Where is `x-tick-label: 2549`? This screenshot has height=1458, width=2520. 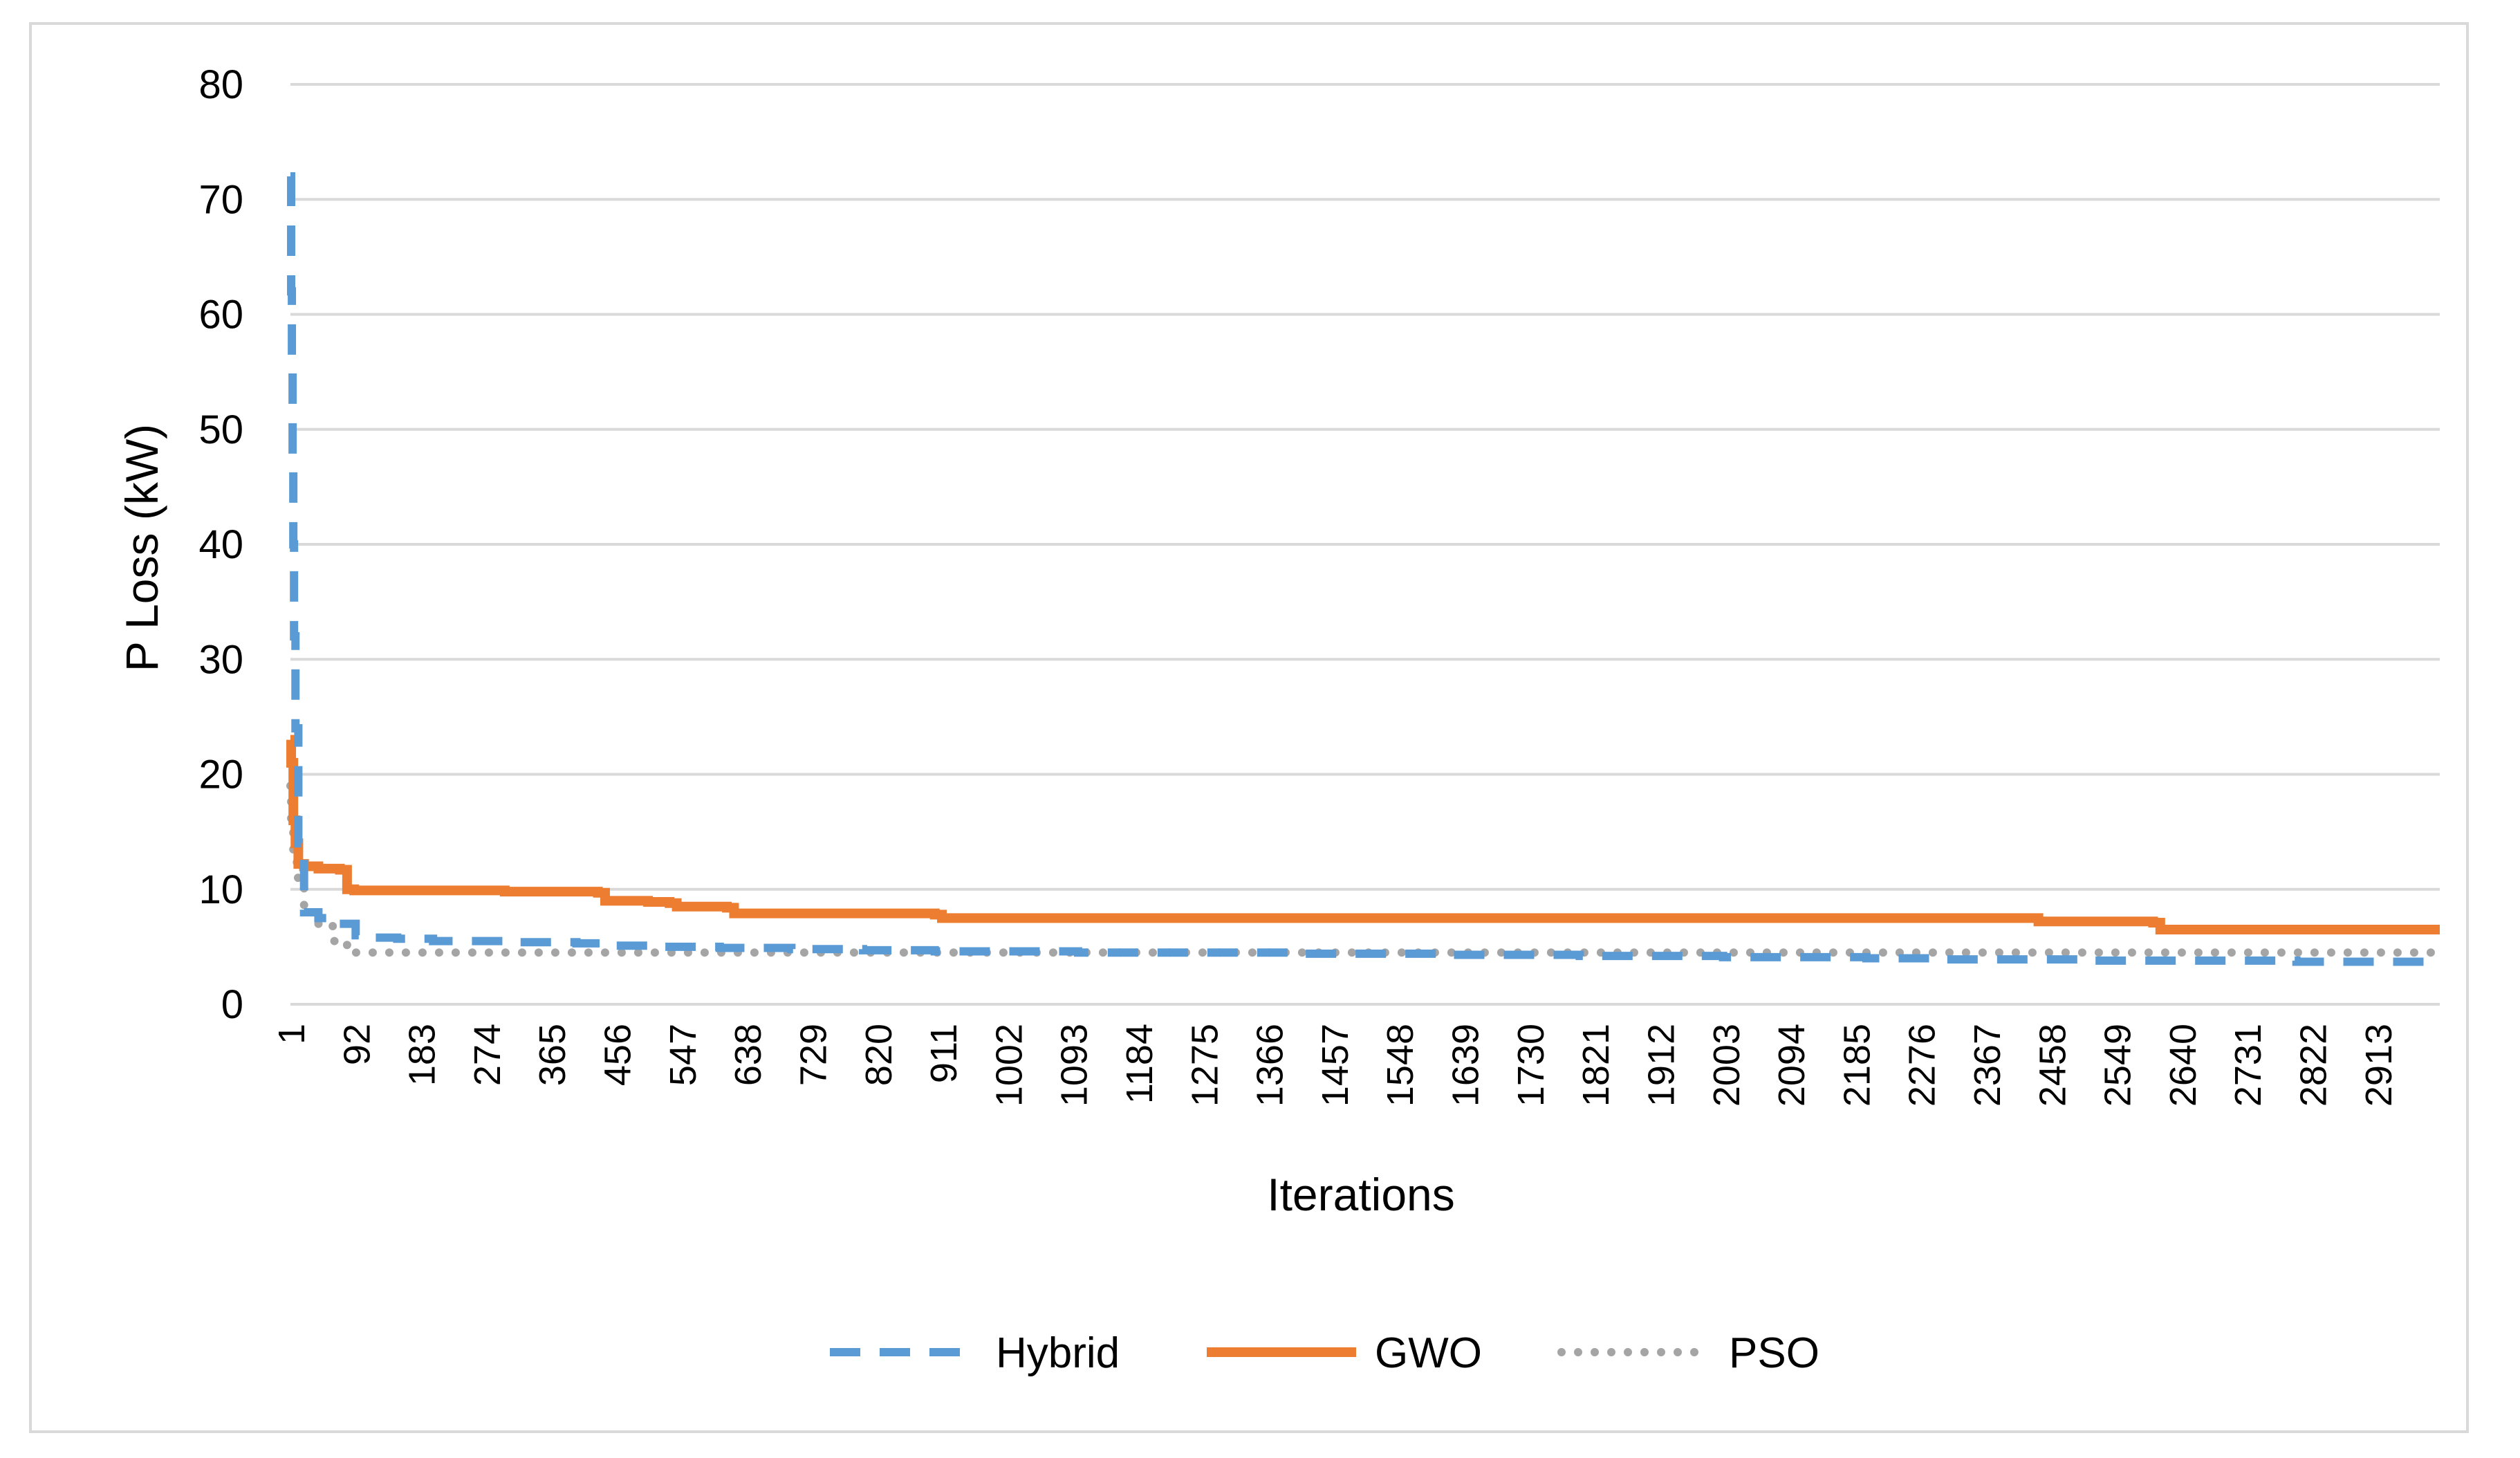
x-tick-label: 2549 is located at coordinates (2118, 1065).